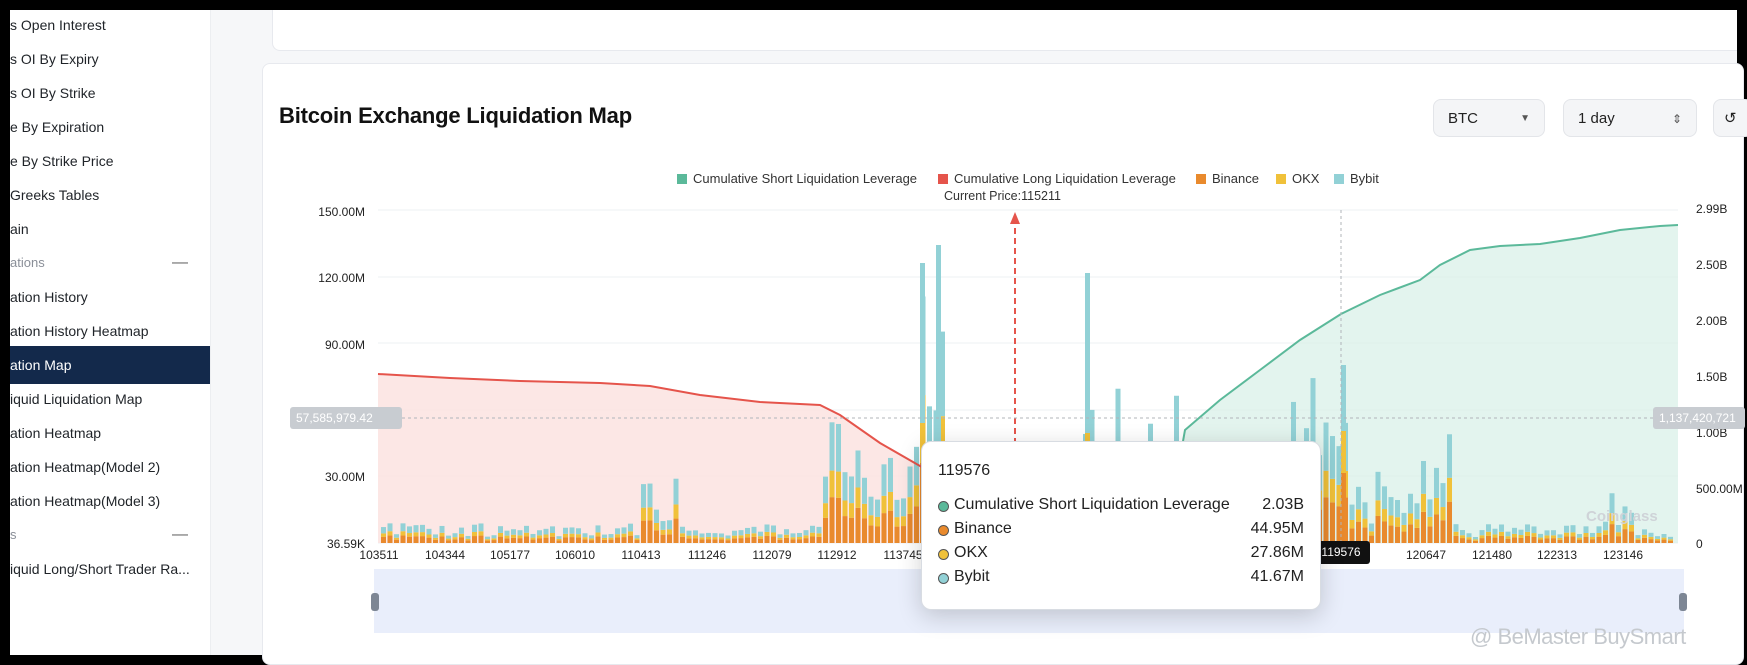 The image size is (1747, 665). I want to click on sidebar-section-2: s —, so click(110, 535).